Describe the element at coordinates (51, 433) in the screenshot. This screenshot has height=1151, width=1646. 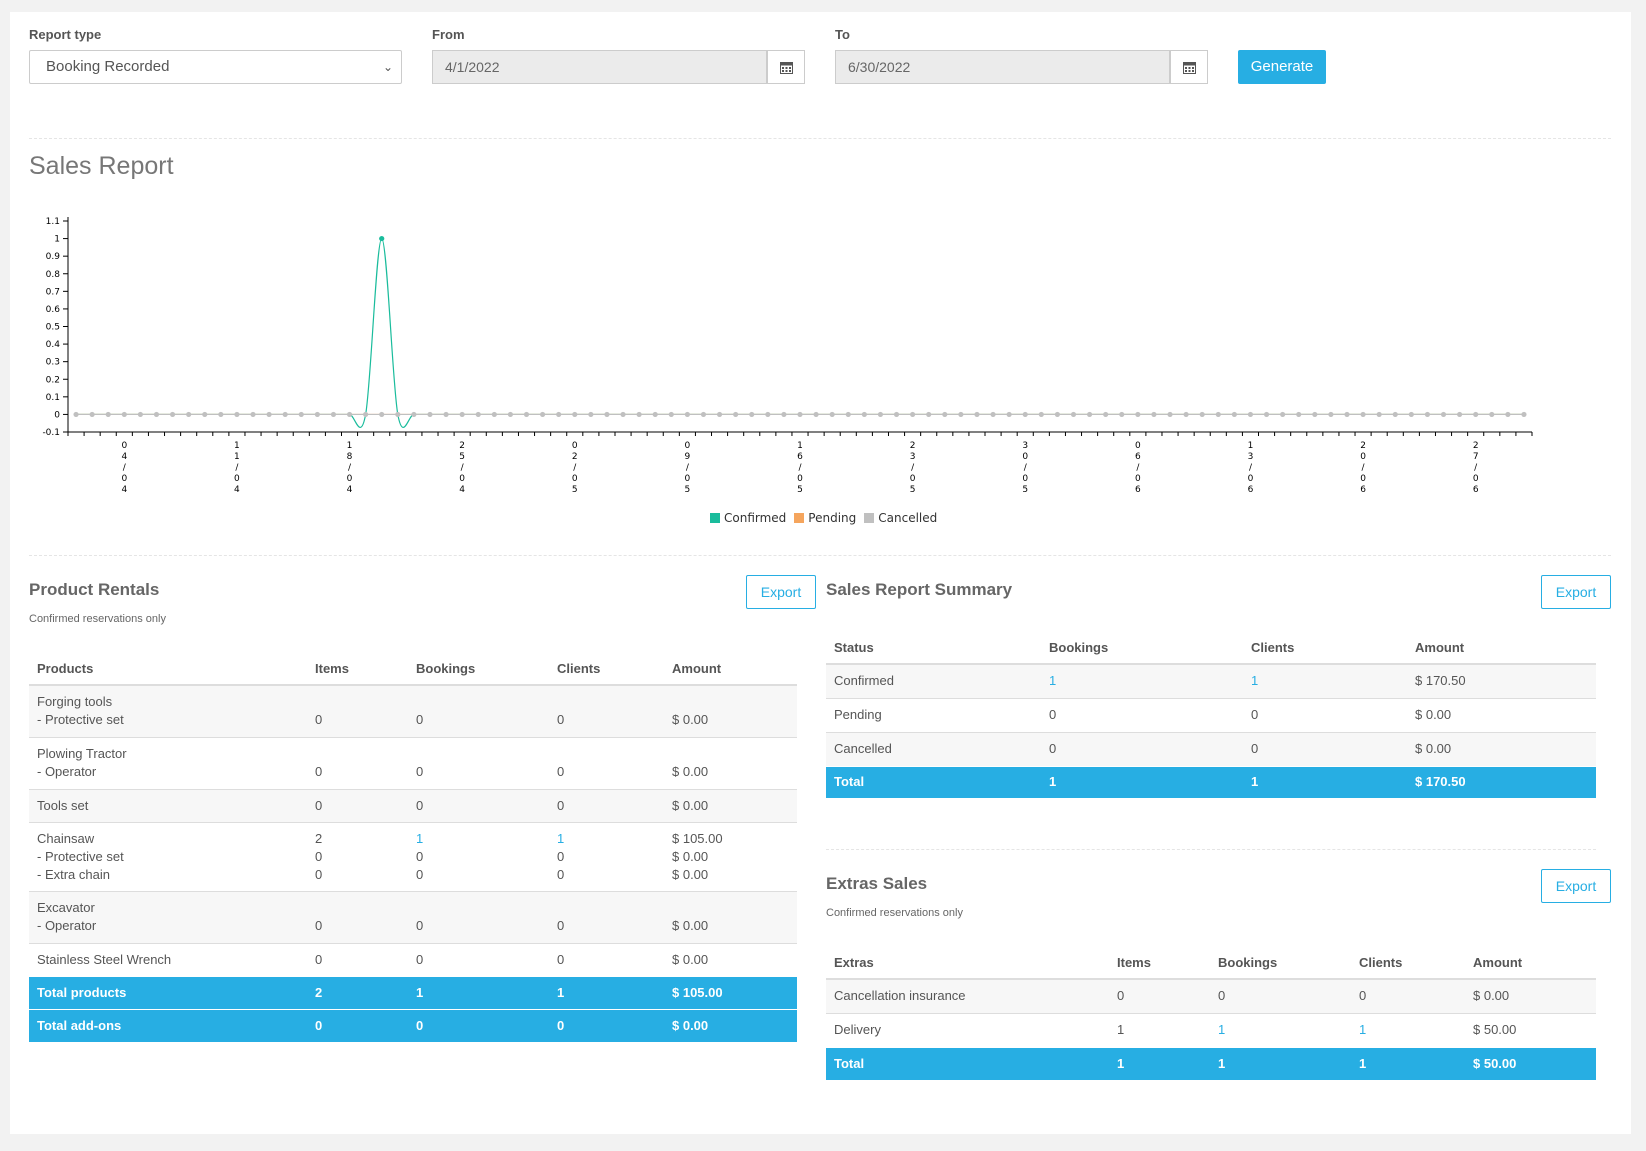
I see `y-tick-label: -0.1` at that location.